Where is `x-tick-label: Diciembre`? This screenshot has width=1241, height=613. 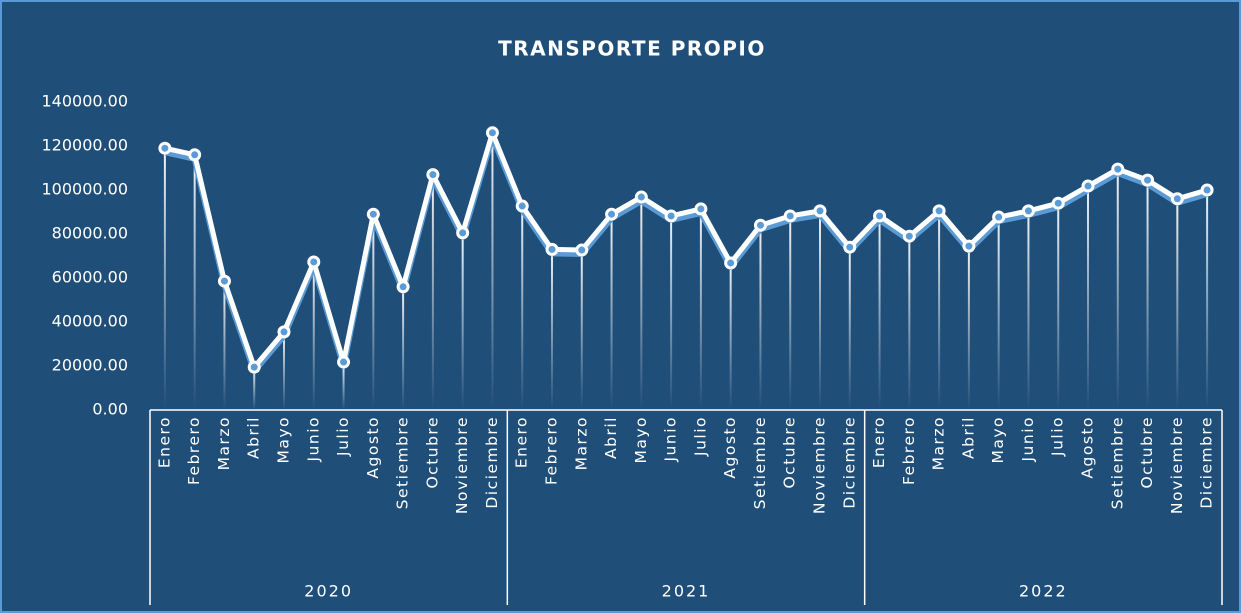 x-tick-label: Diciembre is located at coordinates (1207, 462).